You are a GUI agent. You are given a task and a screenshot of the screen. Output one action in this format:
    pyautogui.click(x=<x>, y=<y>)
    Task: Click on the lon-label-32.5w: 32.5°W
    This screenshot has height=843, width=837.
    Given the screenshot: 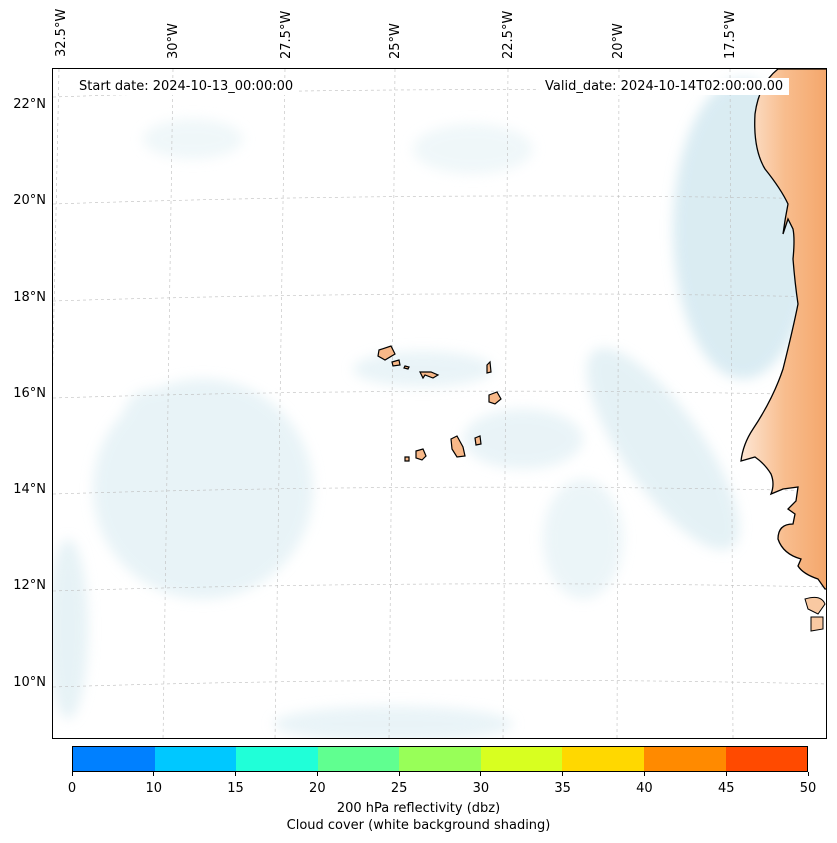 What is the action you would take?
    pyautogui.click(x=61, y=32)
    